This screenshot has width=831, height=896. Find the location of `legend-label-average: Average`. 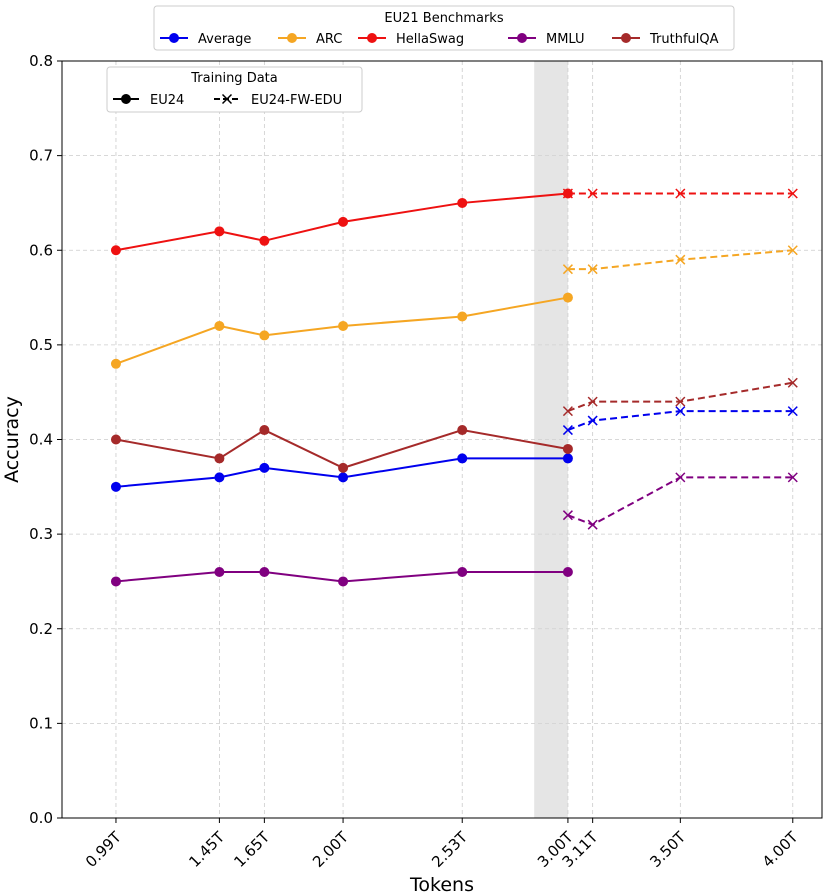

legend-label-average: Average is located at coordinates (224, 39).